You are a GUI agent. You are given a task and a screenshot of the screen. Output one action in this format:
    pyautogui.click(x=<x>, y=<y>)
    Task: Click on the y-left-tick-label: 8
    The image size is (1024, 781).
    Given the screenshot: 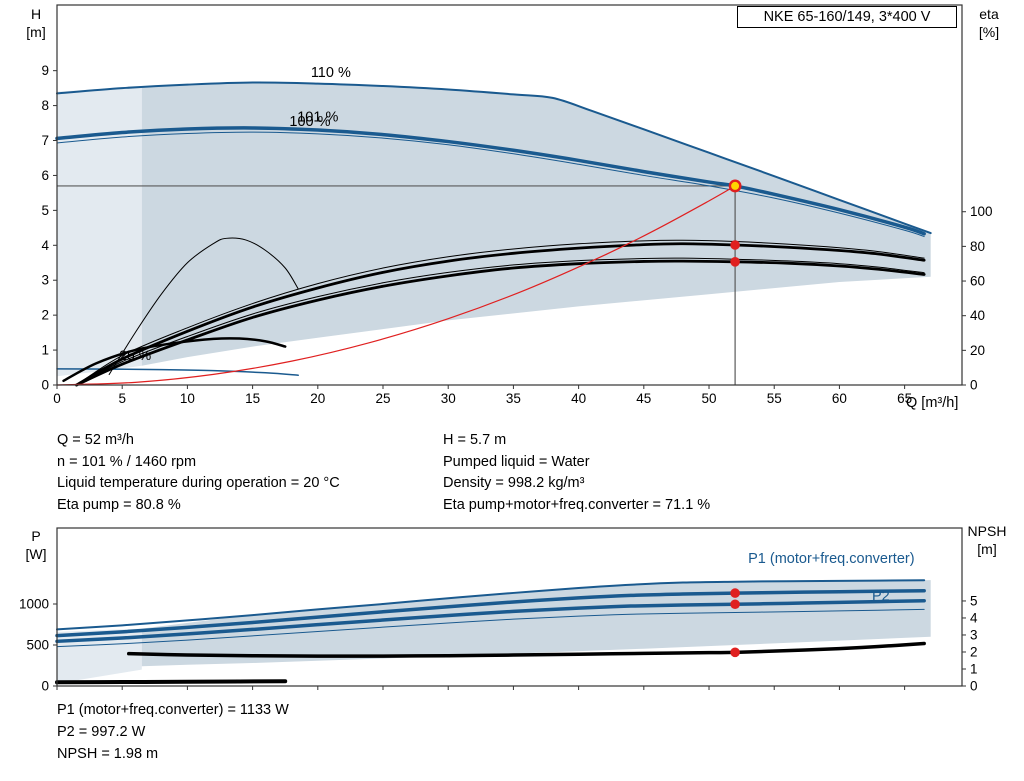 What is the action you would take?
    pyautogui.click(x=45, y=105)
    